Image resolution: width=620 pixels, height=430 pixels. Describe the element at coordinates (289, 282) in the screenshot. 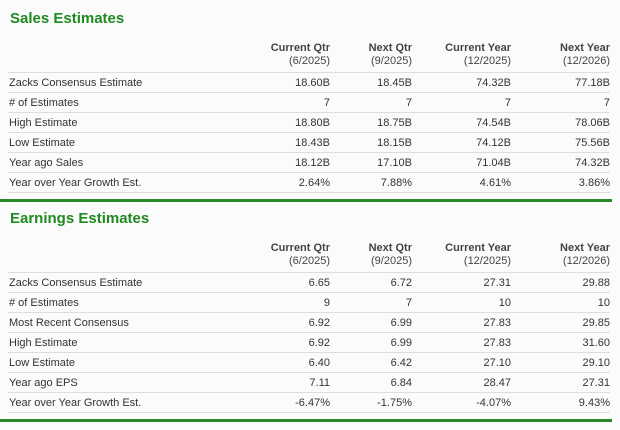

I see `cell-value: 6.65` at that location.